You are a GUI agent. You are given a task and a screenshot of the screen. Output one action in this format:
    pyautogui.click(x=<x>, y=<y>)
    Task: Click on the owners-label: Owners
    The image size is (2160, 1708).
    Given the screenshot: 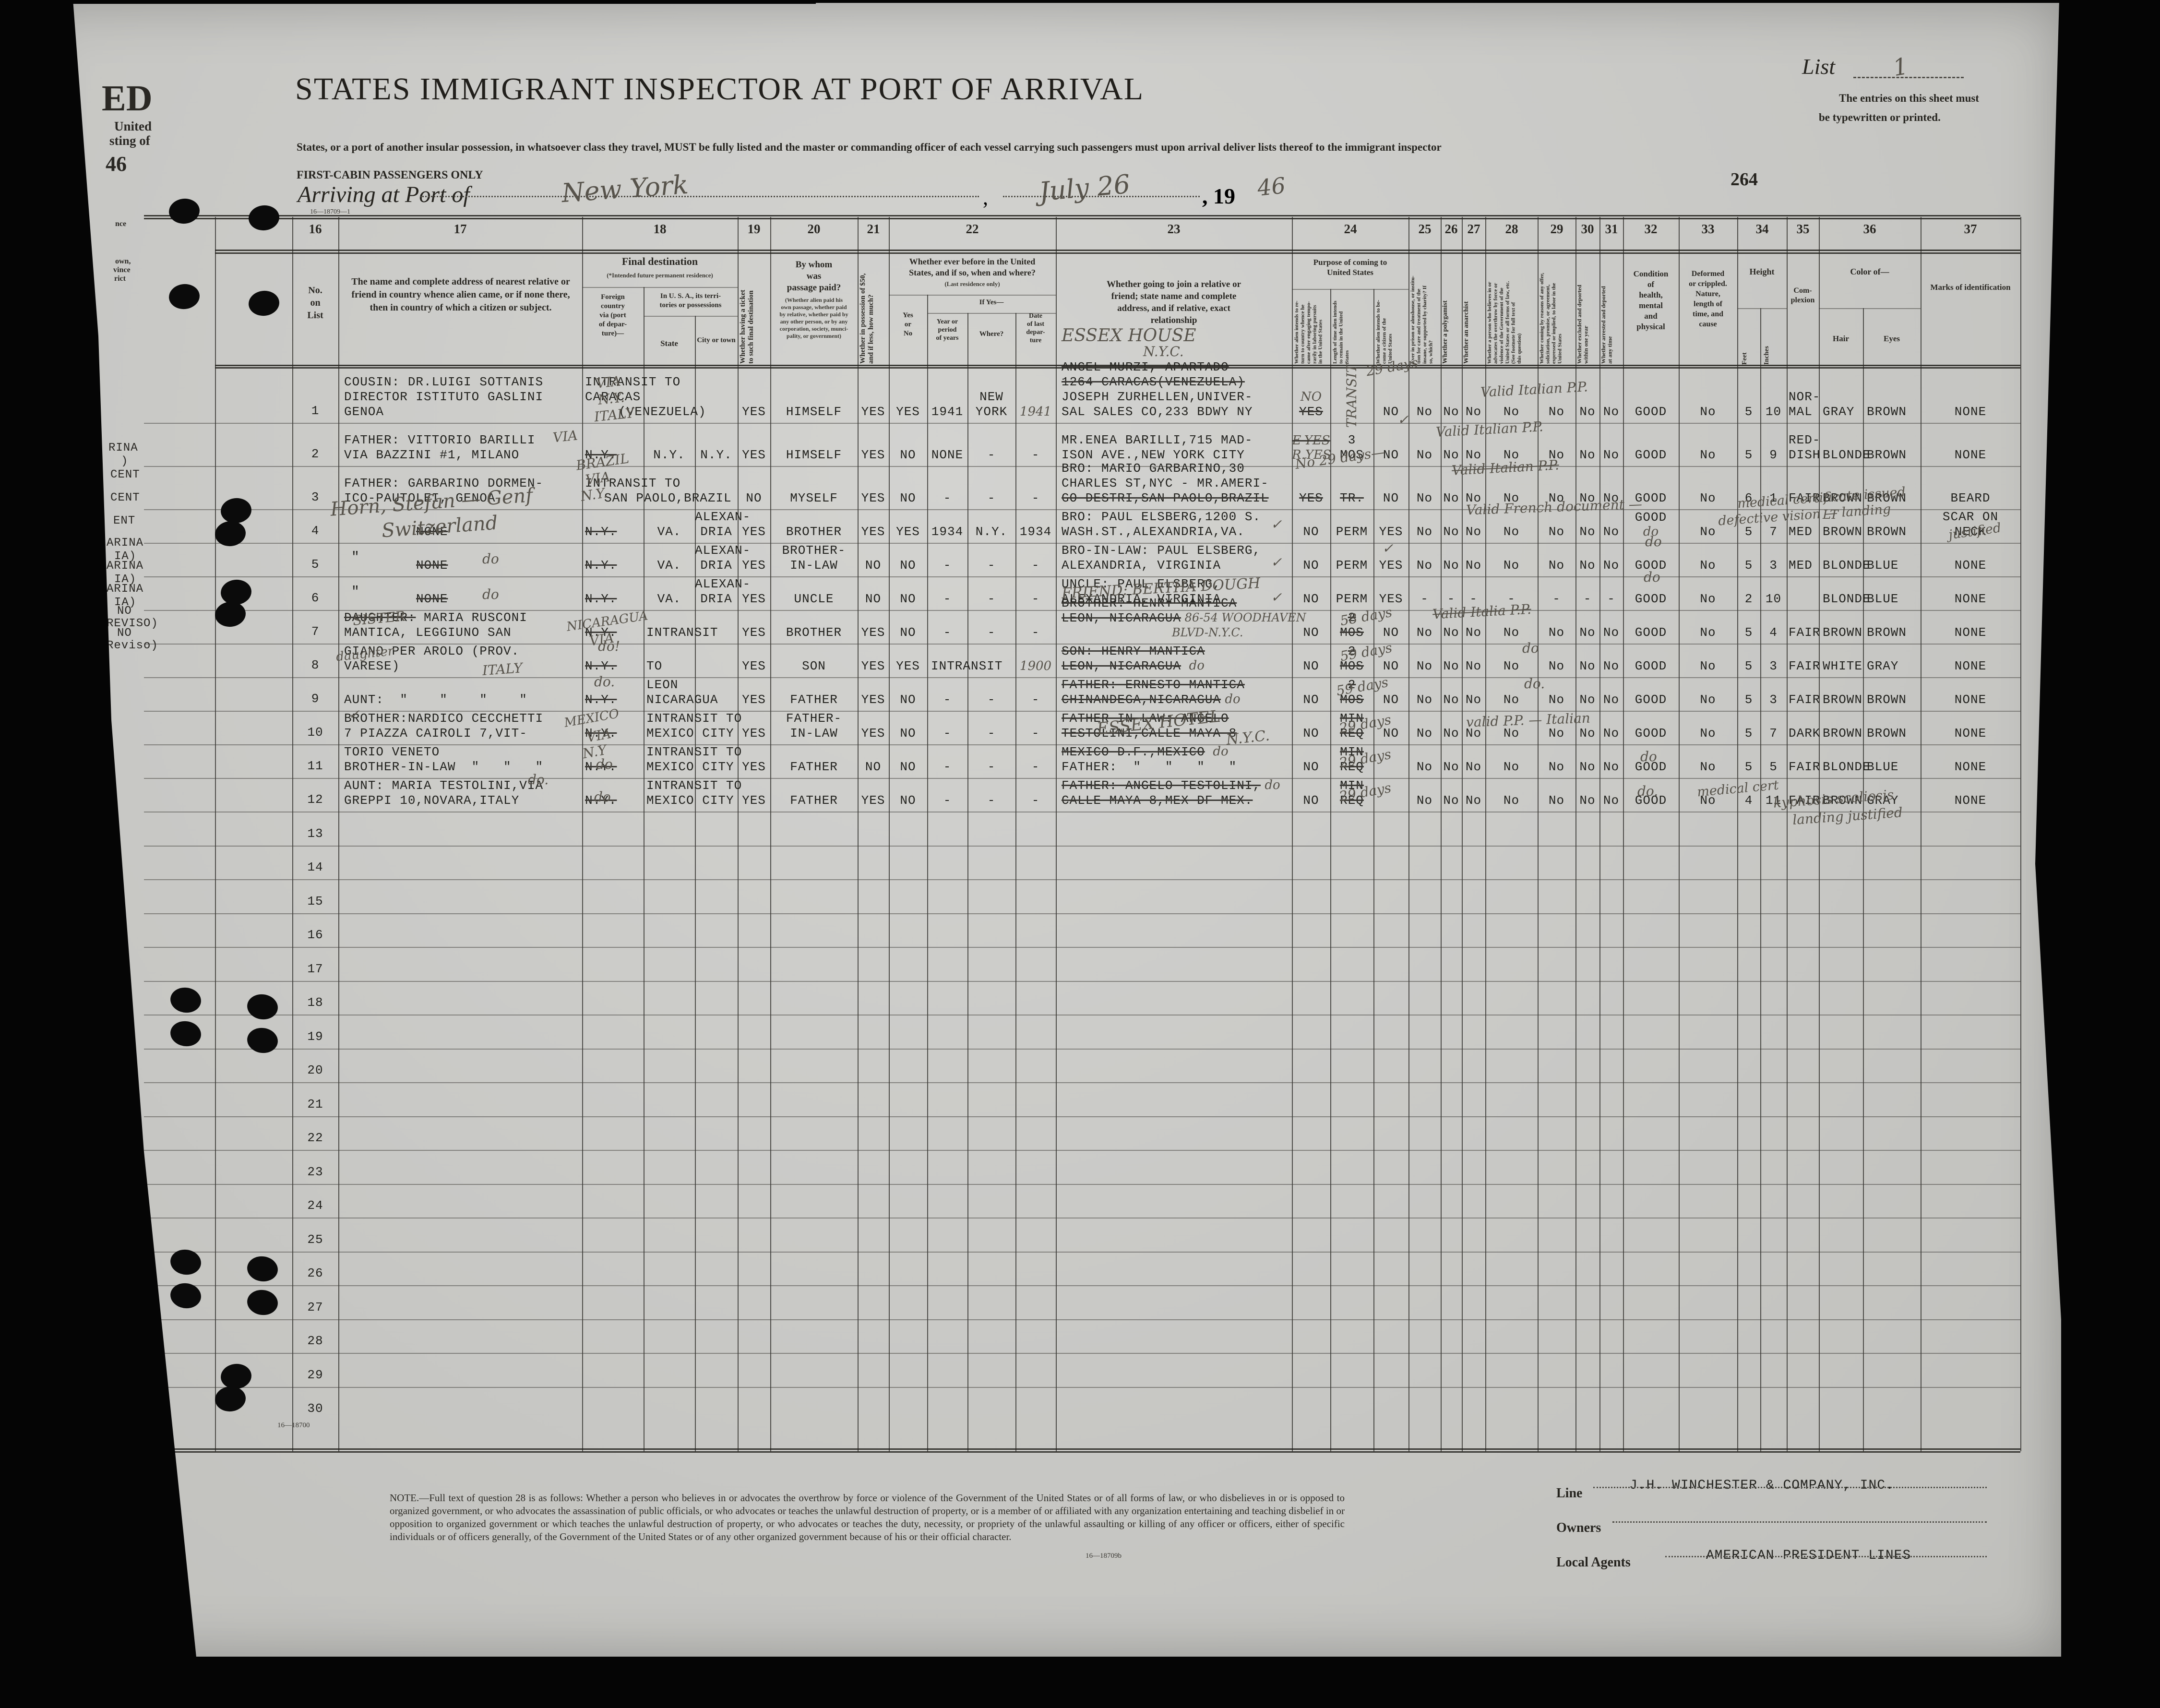 What is the action you would take?
    pyautogui.click(x=1578, y=1527)
    